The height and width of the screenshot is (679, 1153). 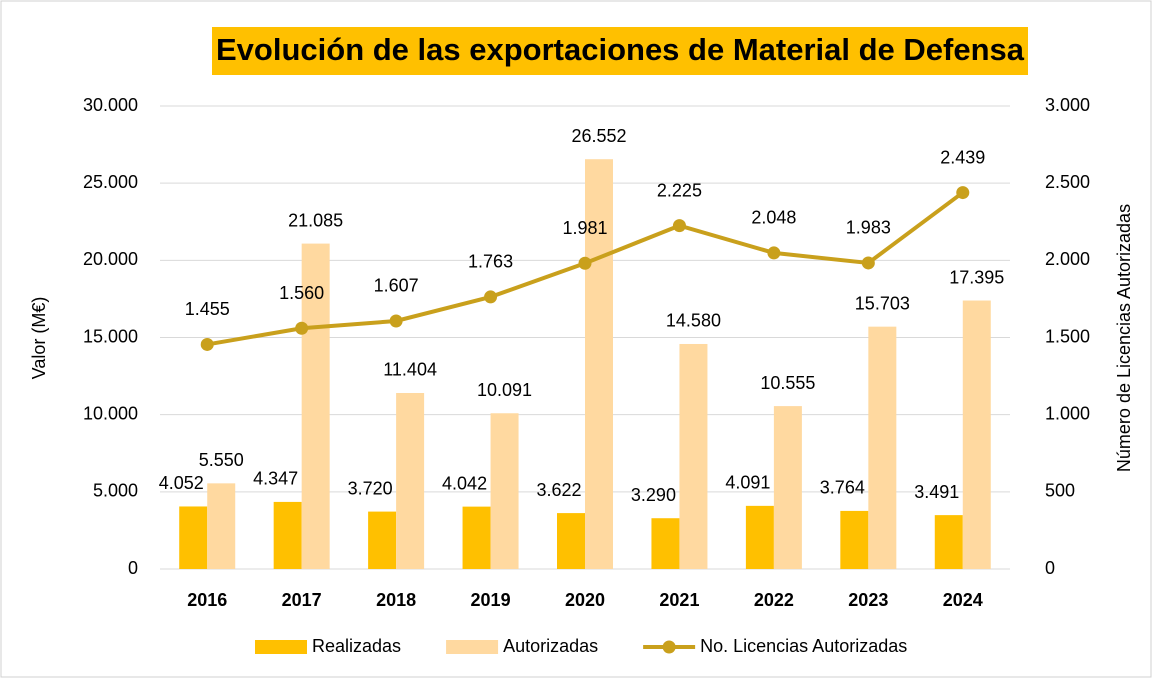 What do you see at coordinates (584, 228) in the screenshot?
I see `data-label: 1.981` at bounding box center [584, 228].